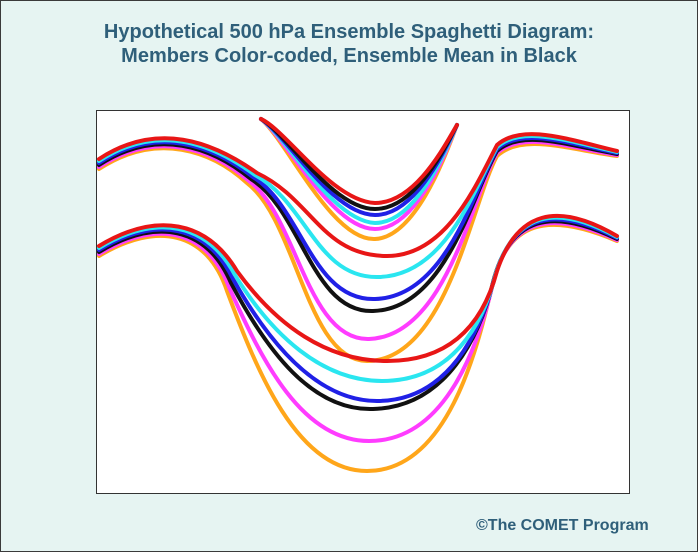  What do you see at coordinates (359, 161) in the screenshot?
I see `upper-short-wave-member-red` at bounding box center [359, 161].